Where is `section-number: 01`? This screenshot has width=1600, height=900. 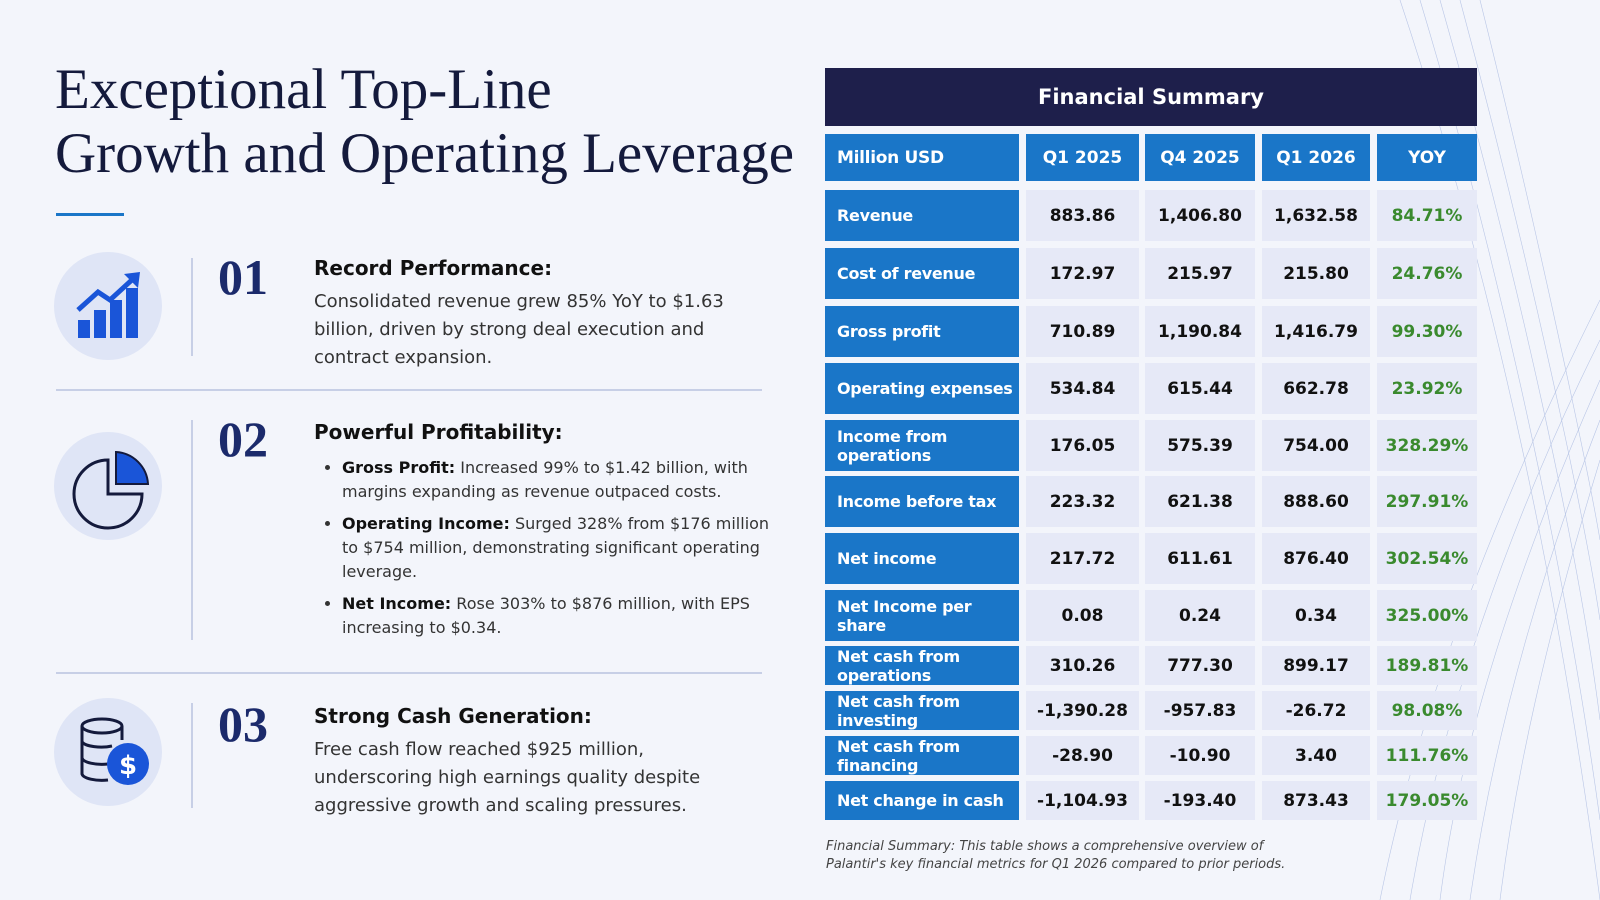
section-number: 01 is located at coordinates (243, 277).